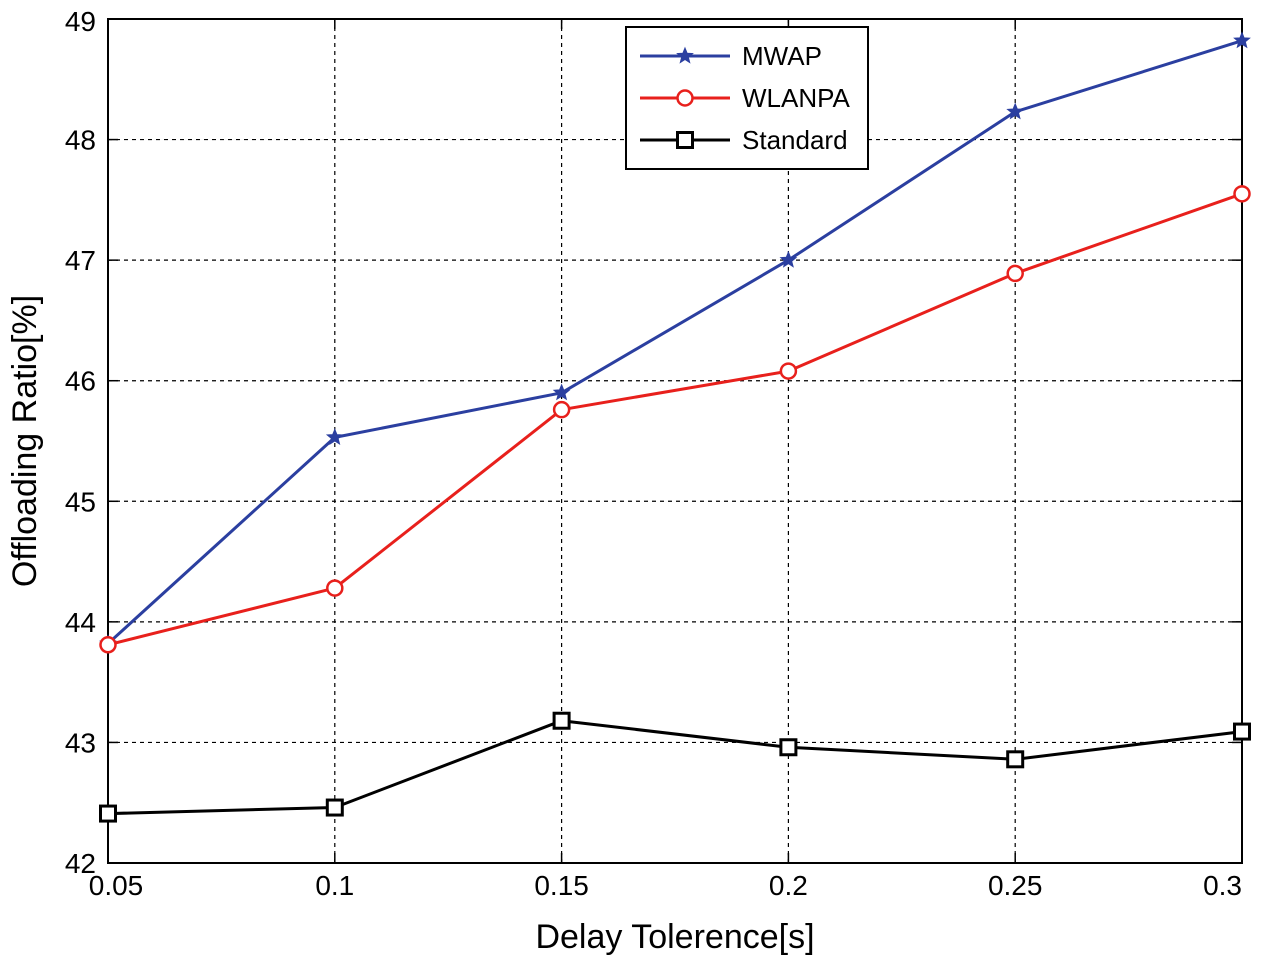 The width and height of the screenshot is (1271, 964). I want to click on x-tick-label: 0.3, so click(1222, 885).